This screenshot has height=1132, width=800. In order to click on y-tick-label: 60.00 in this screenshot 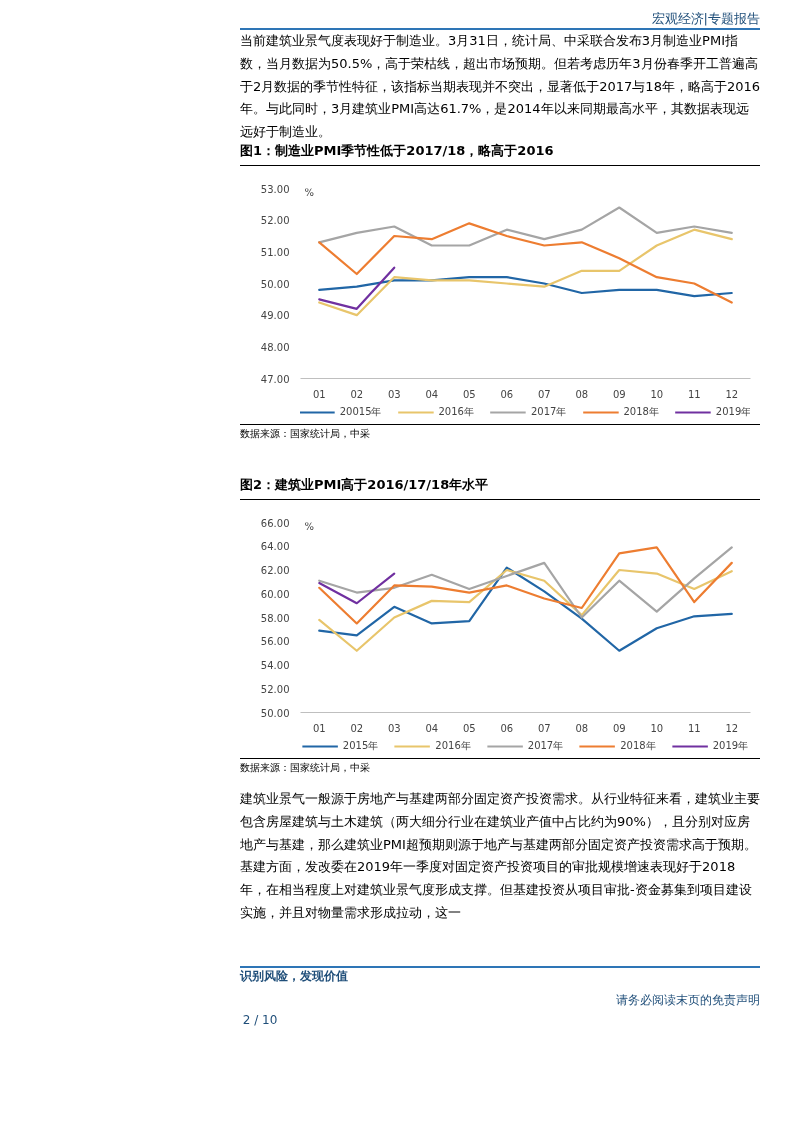, I will do `click(275, 594)`.